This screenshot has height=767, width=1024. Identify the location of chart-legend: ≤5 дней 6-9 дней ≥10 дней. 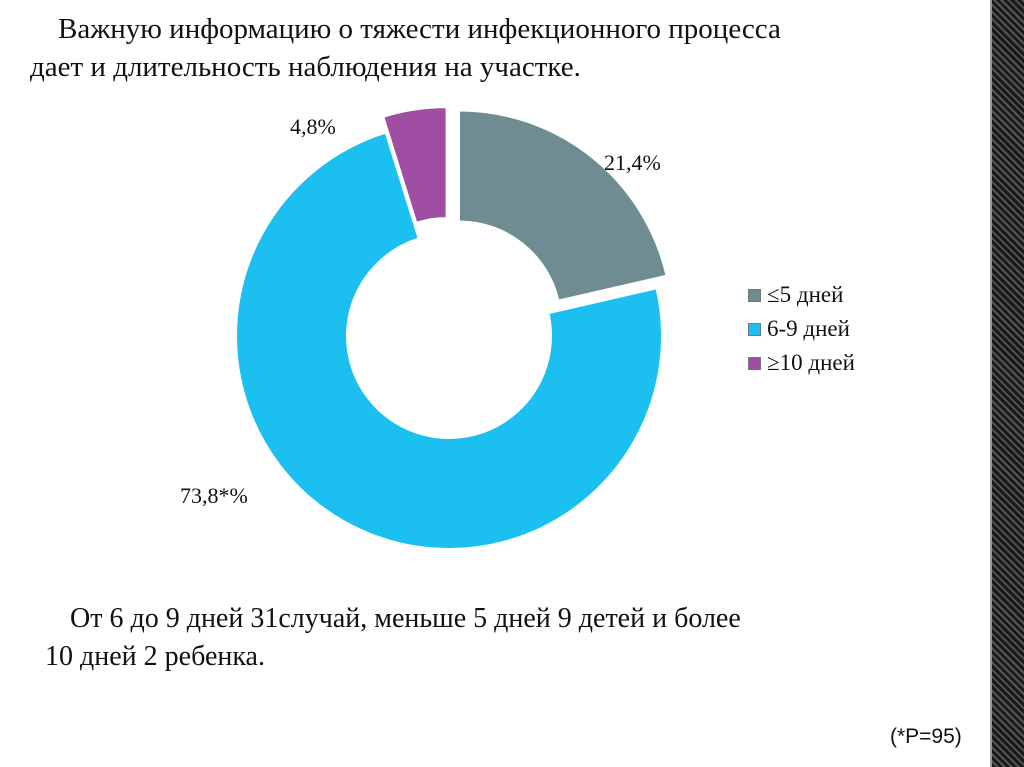
(801, 329).